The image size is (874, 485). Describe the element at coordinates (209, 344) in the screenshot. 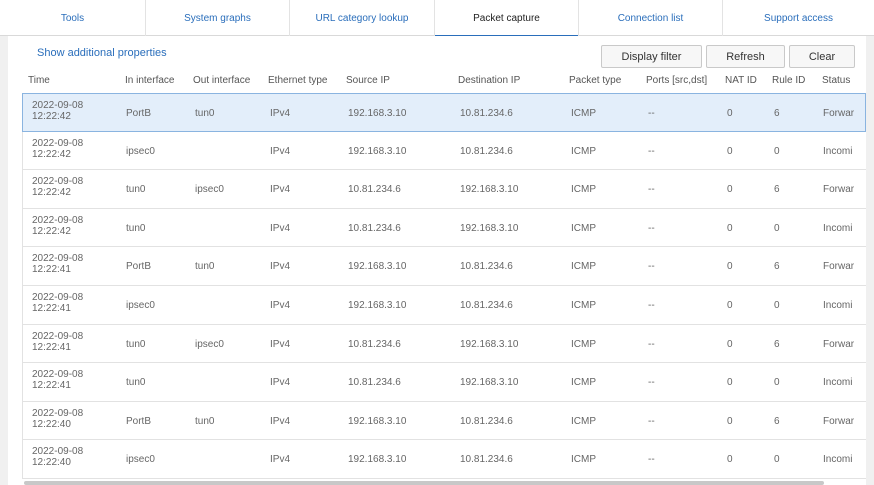

I see `out-interface-cell: ipsec0` at that location.